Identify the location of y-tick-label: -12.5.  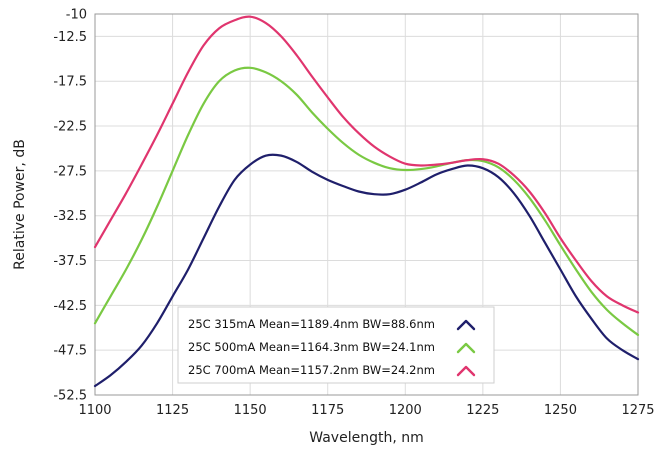
(70, 37).